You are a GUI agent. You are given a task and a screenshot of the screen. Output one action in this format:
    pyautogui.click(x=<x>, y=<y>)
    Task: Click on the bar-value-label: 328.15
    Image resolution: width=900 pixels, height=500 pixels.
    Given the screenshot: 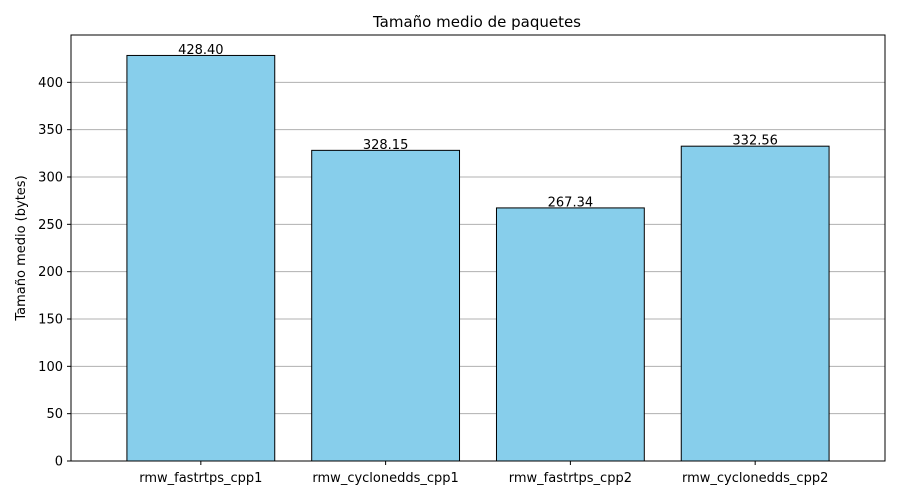 What is the action you would take?
    pyautogui.click(x=386, y=145)
    